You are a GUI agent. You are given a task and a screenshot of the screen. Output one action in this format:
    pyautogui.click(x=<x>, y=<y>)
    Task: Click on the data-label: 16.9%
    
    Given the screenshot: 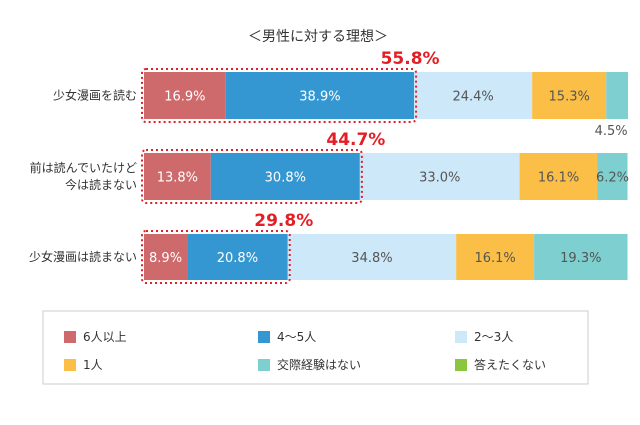 What is the action you would take?
    pyautogui.click(x=184, y=97)
    